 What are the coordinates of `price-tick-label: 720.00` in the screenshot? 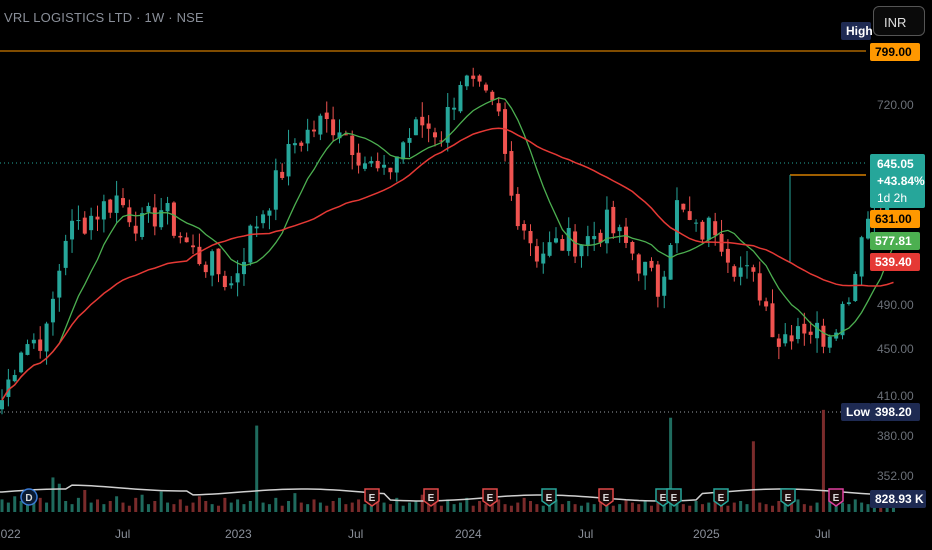 It's located at (895, 105).